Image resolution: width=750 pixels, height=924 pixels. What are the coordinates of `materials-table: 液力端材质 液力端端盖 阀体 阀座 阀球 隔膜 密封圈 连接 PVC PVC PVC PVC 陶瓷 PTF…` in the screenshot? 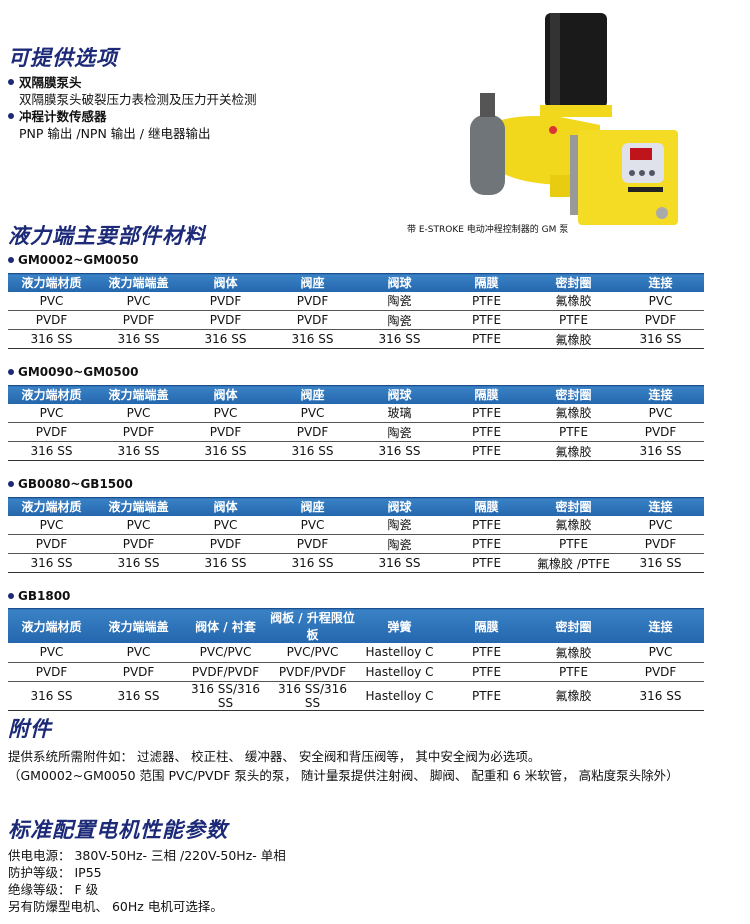 It's located at (356, 535).